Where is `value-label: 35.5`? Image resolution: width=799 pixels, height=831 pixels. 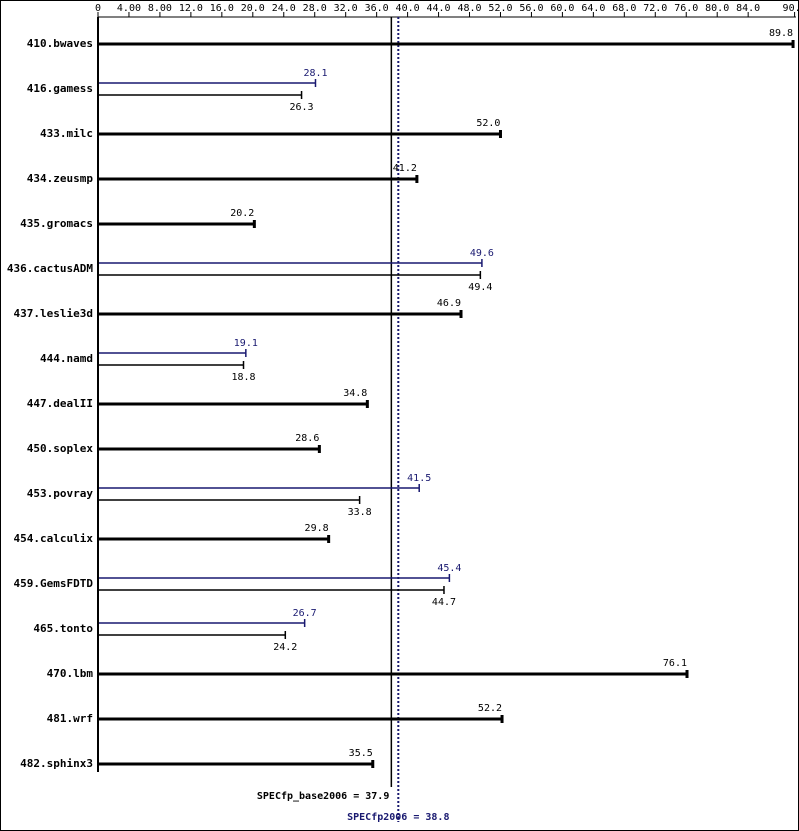 value-label: 35.5 is located at coordinates (361, 753).